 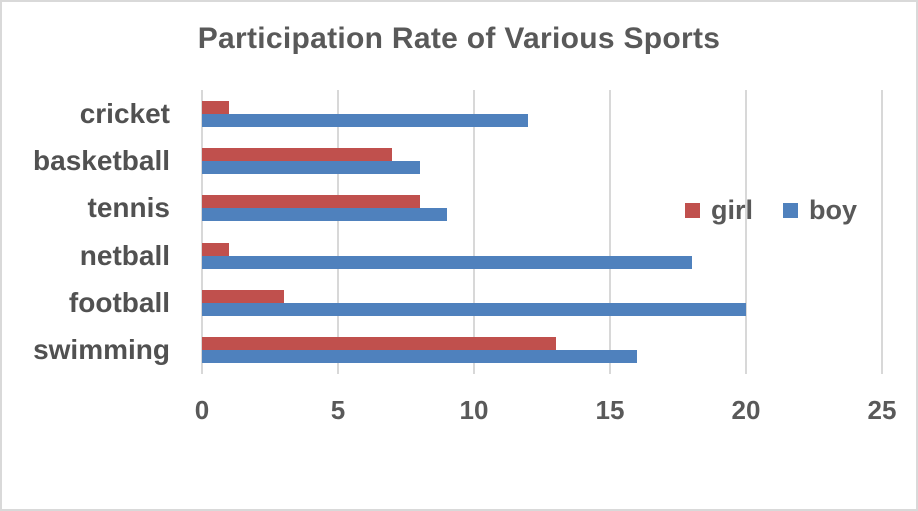 I want to click on bar-boy-swimming, so click(x=420, y=357).